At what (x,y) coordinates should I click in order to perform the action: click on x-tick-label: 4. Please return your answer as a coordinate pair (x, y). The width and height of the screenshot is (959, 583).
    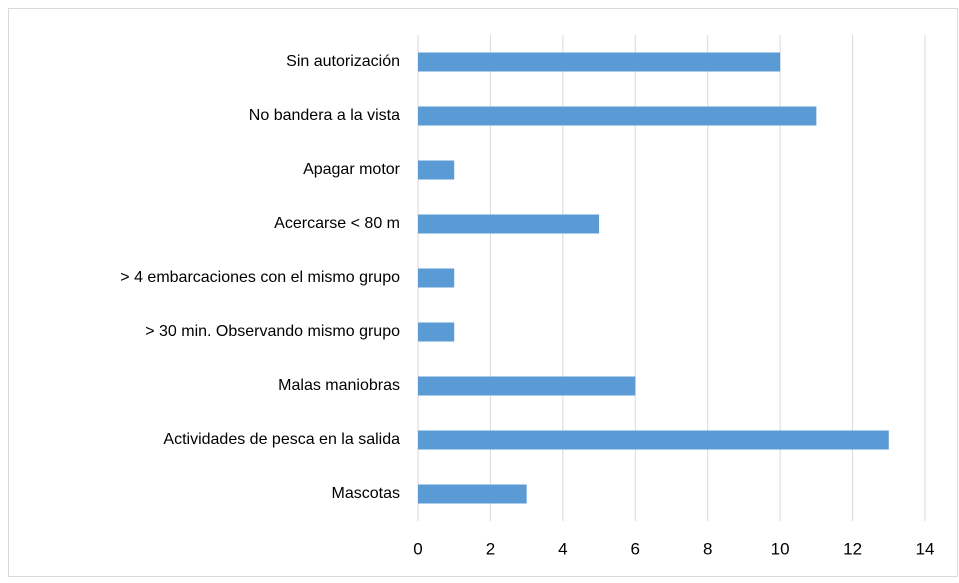
    Looking at the image, I should click on (562, 548).